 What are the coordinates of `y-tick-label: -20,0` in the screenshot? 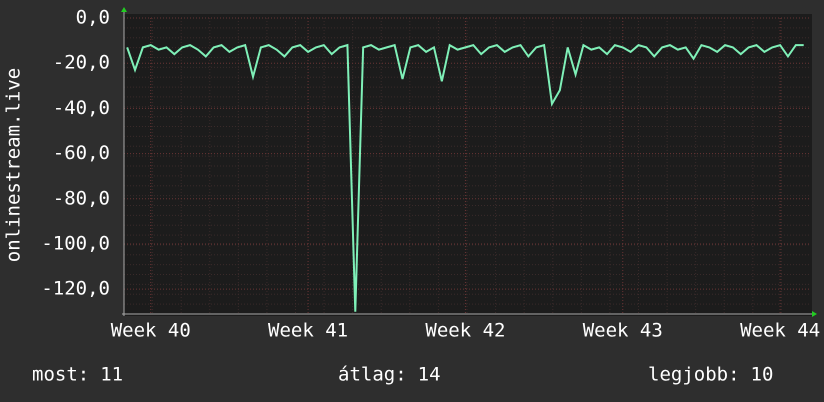 It's located at (81, 63).